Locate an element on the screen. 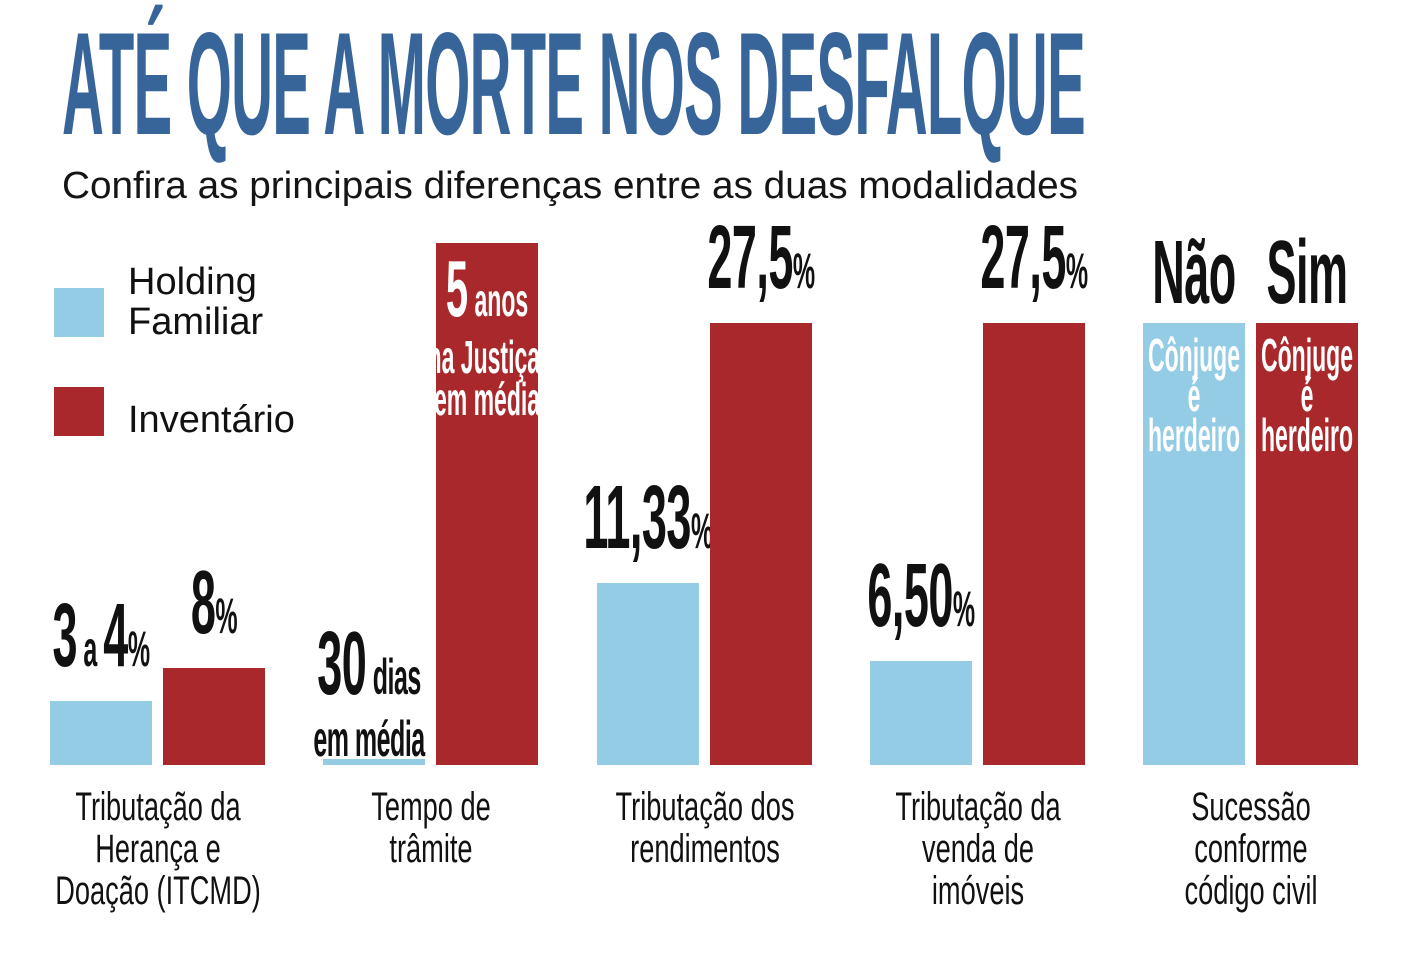 The width and height of the screenshot is (1401, 966). data-label: 8% is located at coordinates (214, 607).